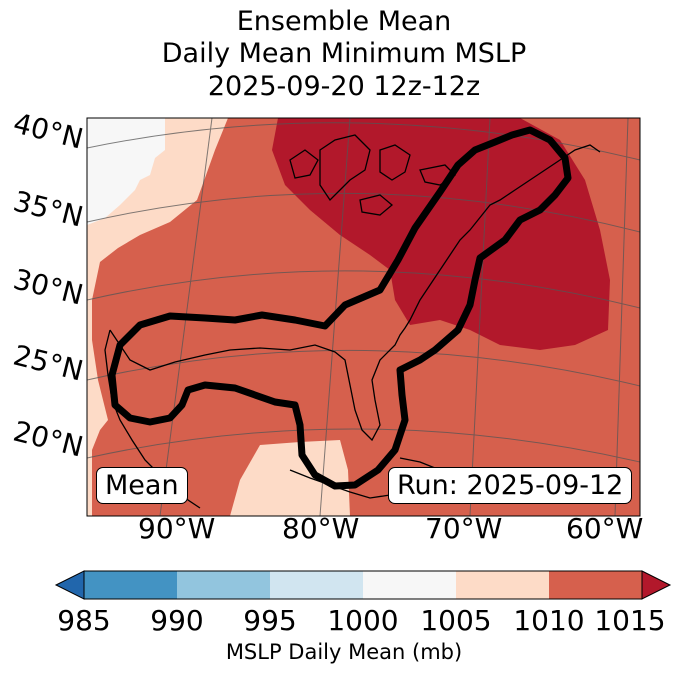 The image size is (688, 674). What do you see at coordinates (464, 528) in the screenshot?
I see `lon-label-70w: 70°W` at bounding box center [464, 528].